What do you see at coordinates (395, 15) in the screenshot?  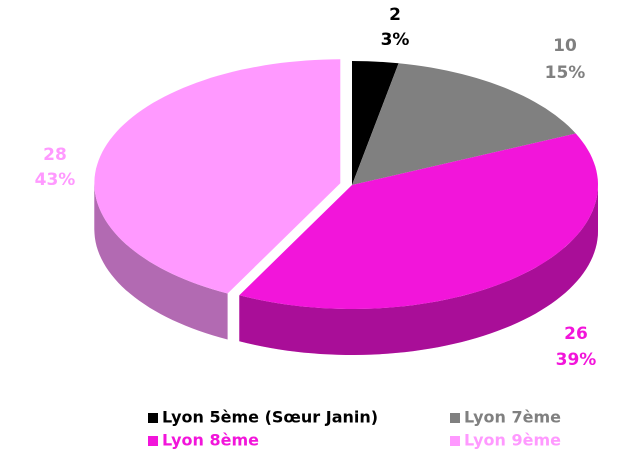 I see `data-label: 2` at bounding box center [395, 15].